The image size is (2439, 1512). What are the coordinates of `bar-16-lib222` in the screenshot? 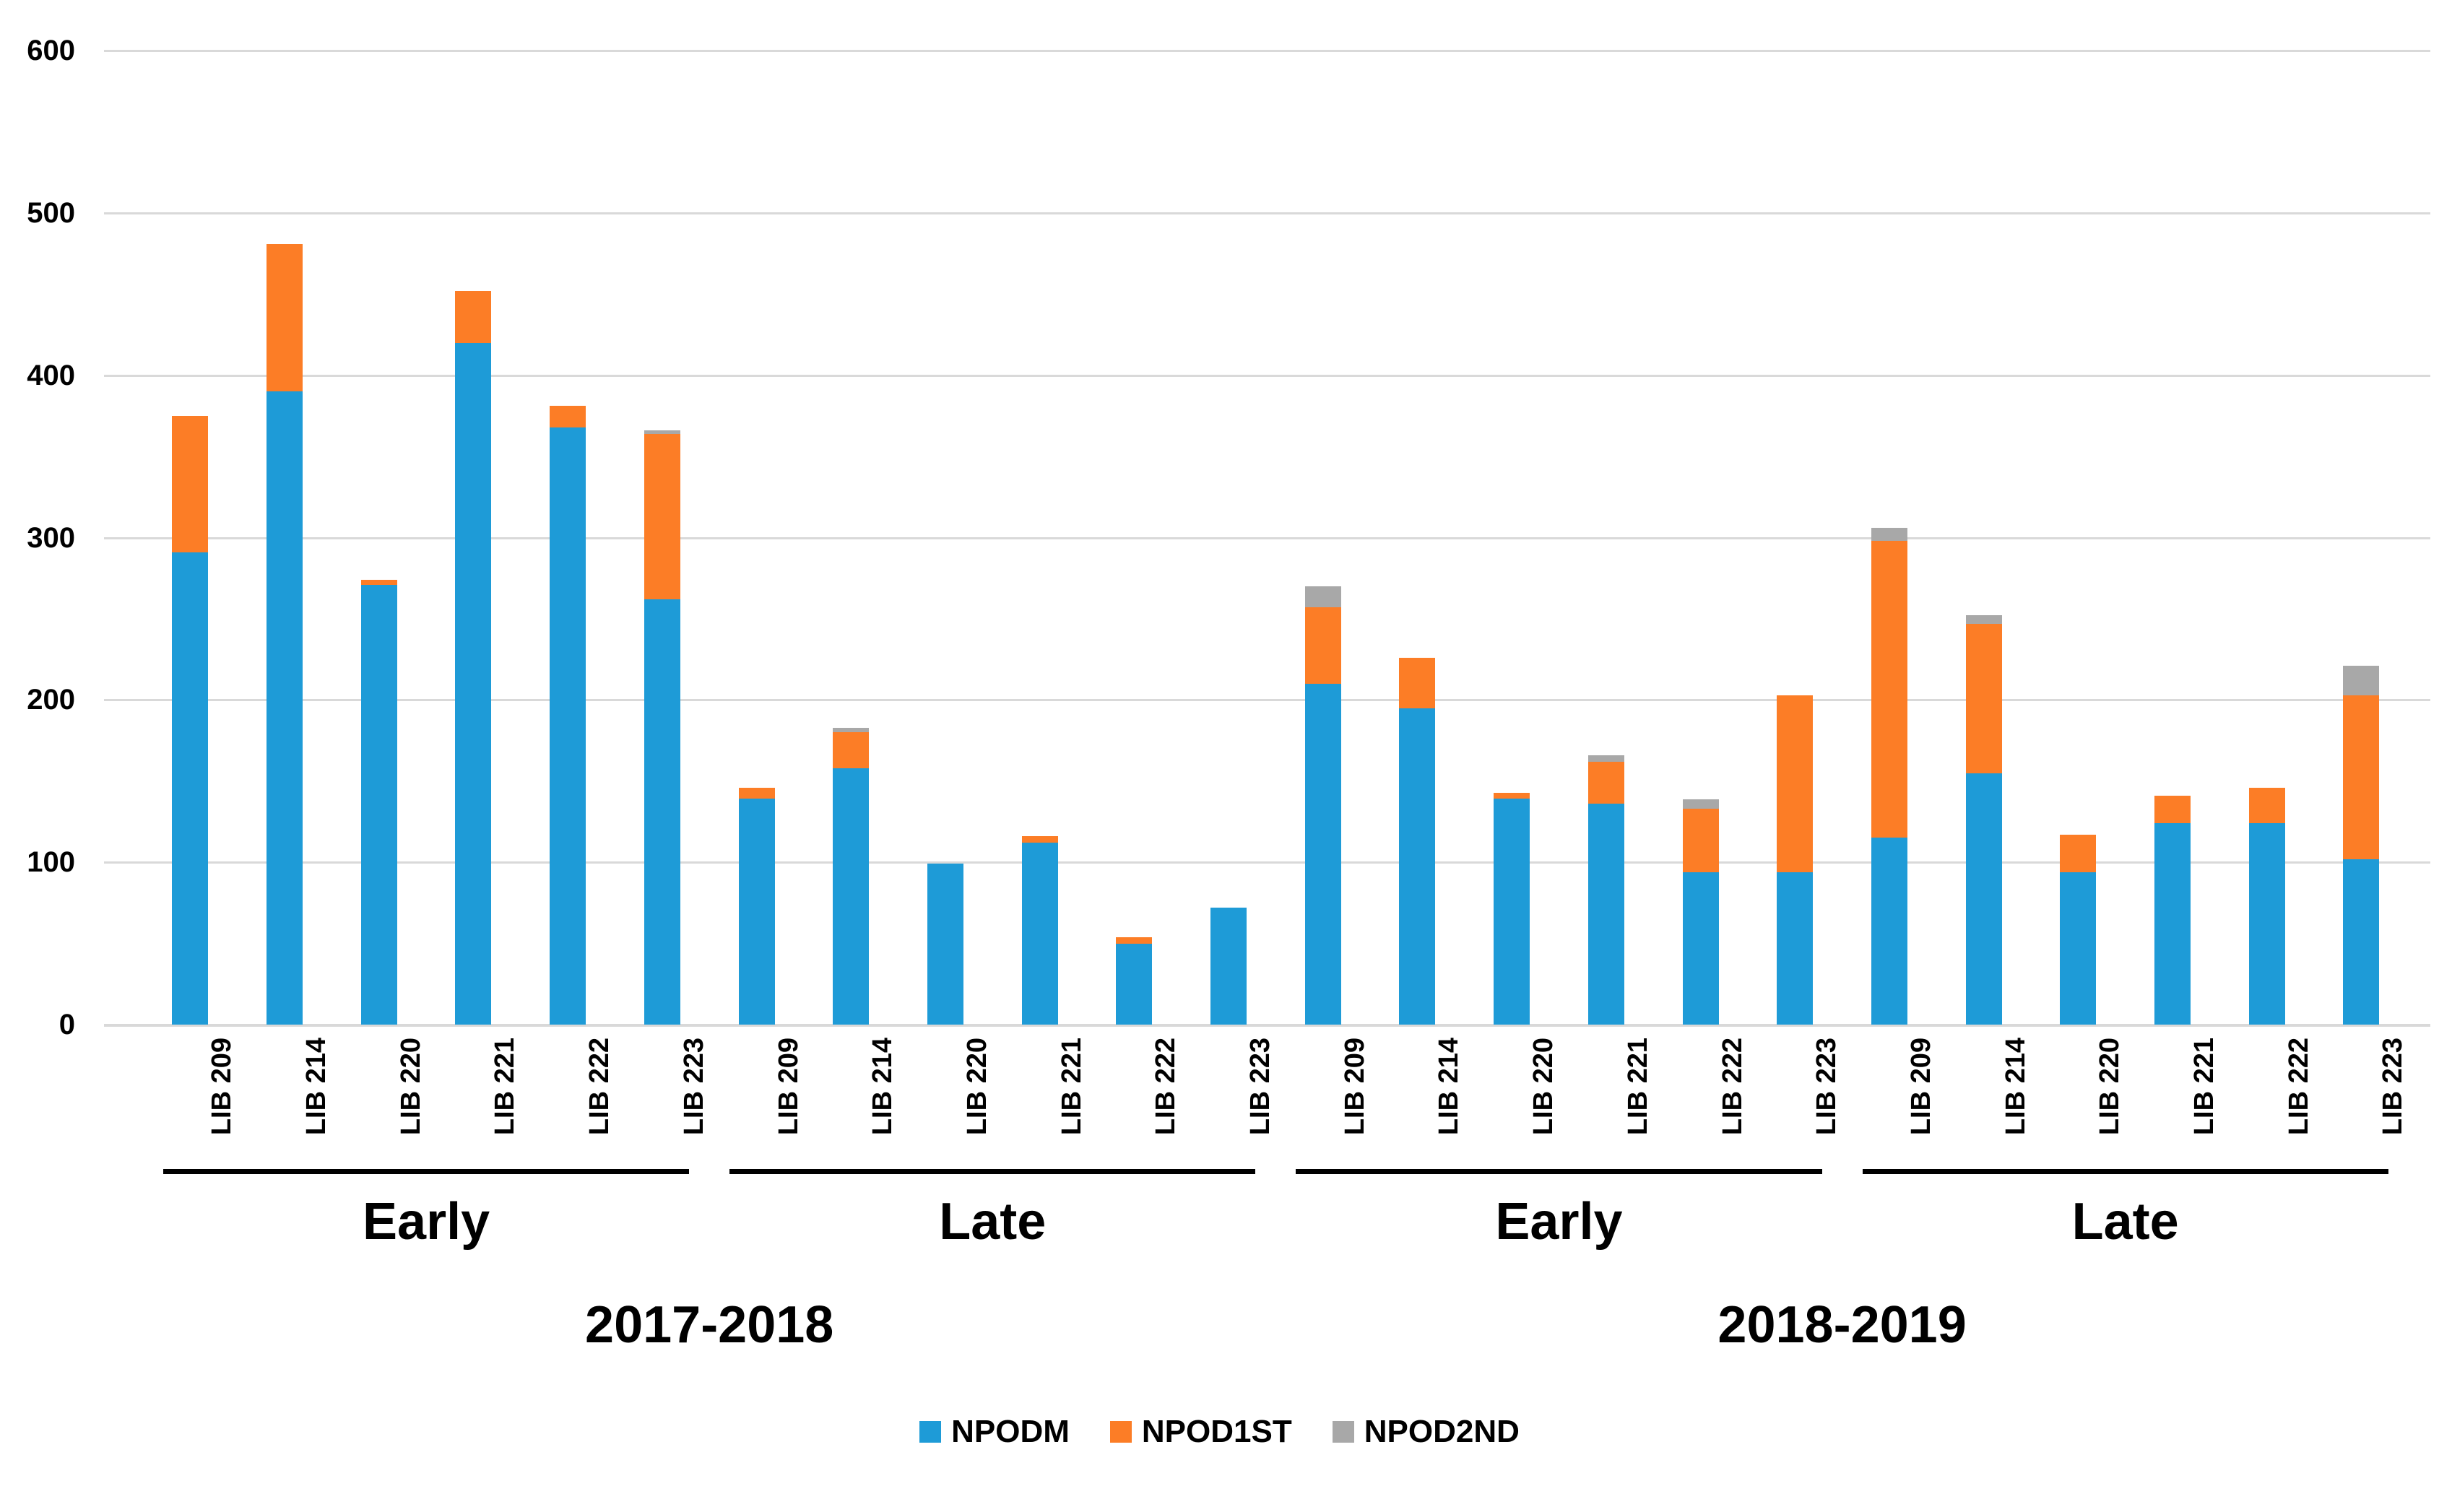 It's located at (1700, 538).